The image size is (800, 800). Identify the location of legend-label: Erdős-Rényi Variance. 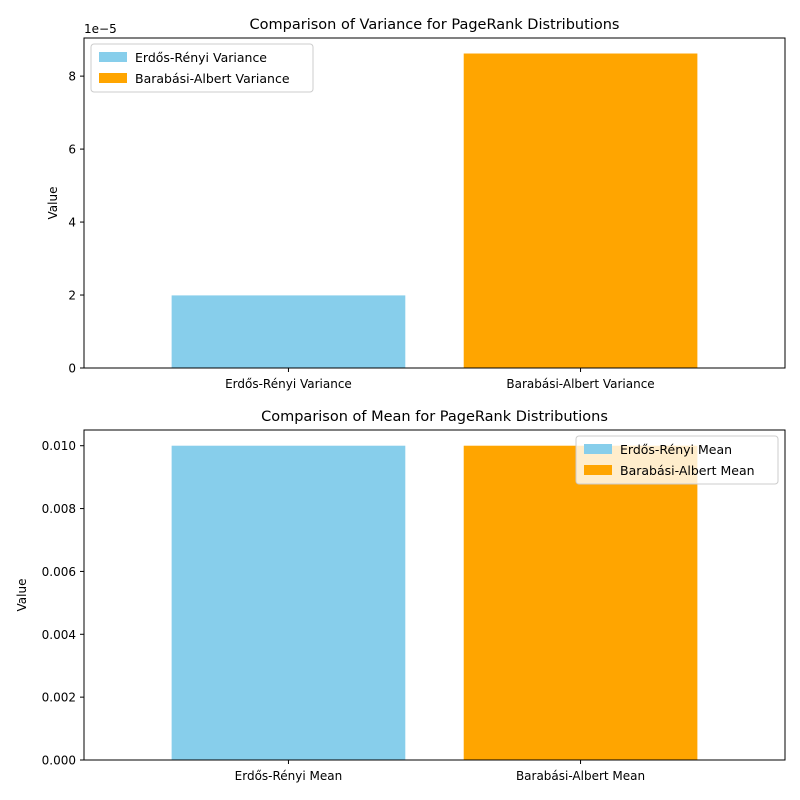
(201, 57).